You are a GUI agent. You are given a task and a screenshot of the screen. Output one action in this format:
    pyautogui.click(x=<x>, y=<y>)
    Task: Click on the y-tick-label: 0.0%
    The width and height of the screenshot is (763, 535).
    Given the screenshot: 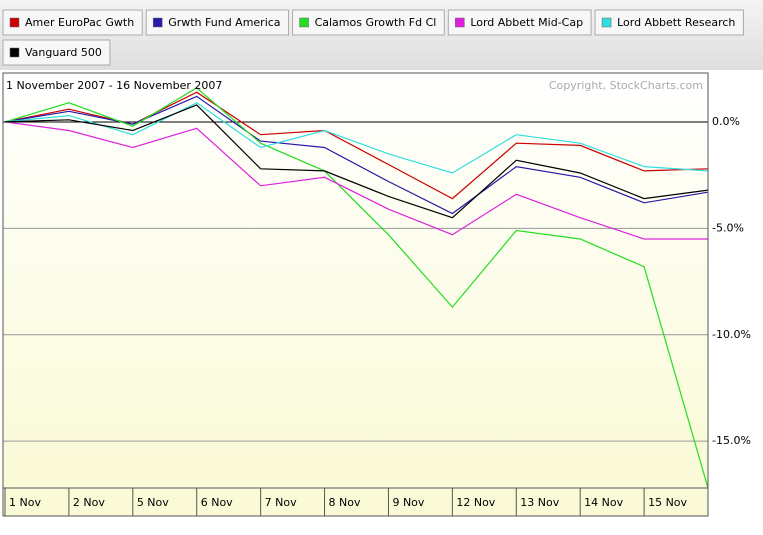 What is the action you would take?
    pyautogui.click(x=726, y=121)
    